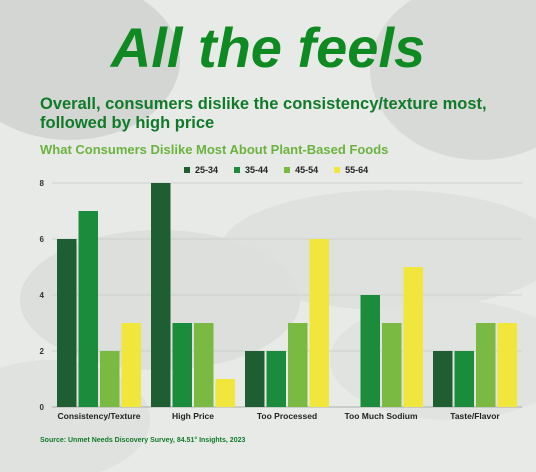 This screenshot has height=472, width=536. I want to click on x-category-label: Too Processed, so click(287, 416).